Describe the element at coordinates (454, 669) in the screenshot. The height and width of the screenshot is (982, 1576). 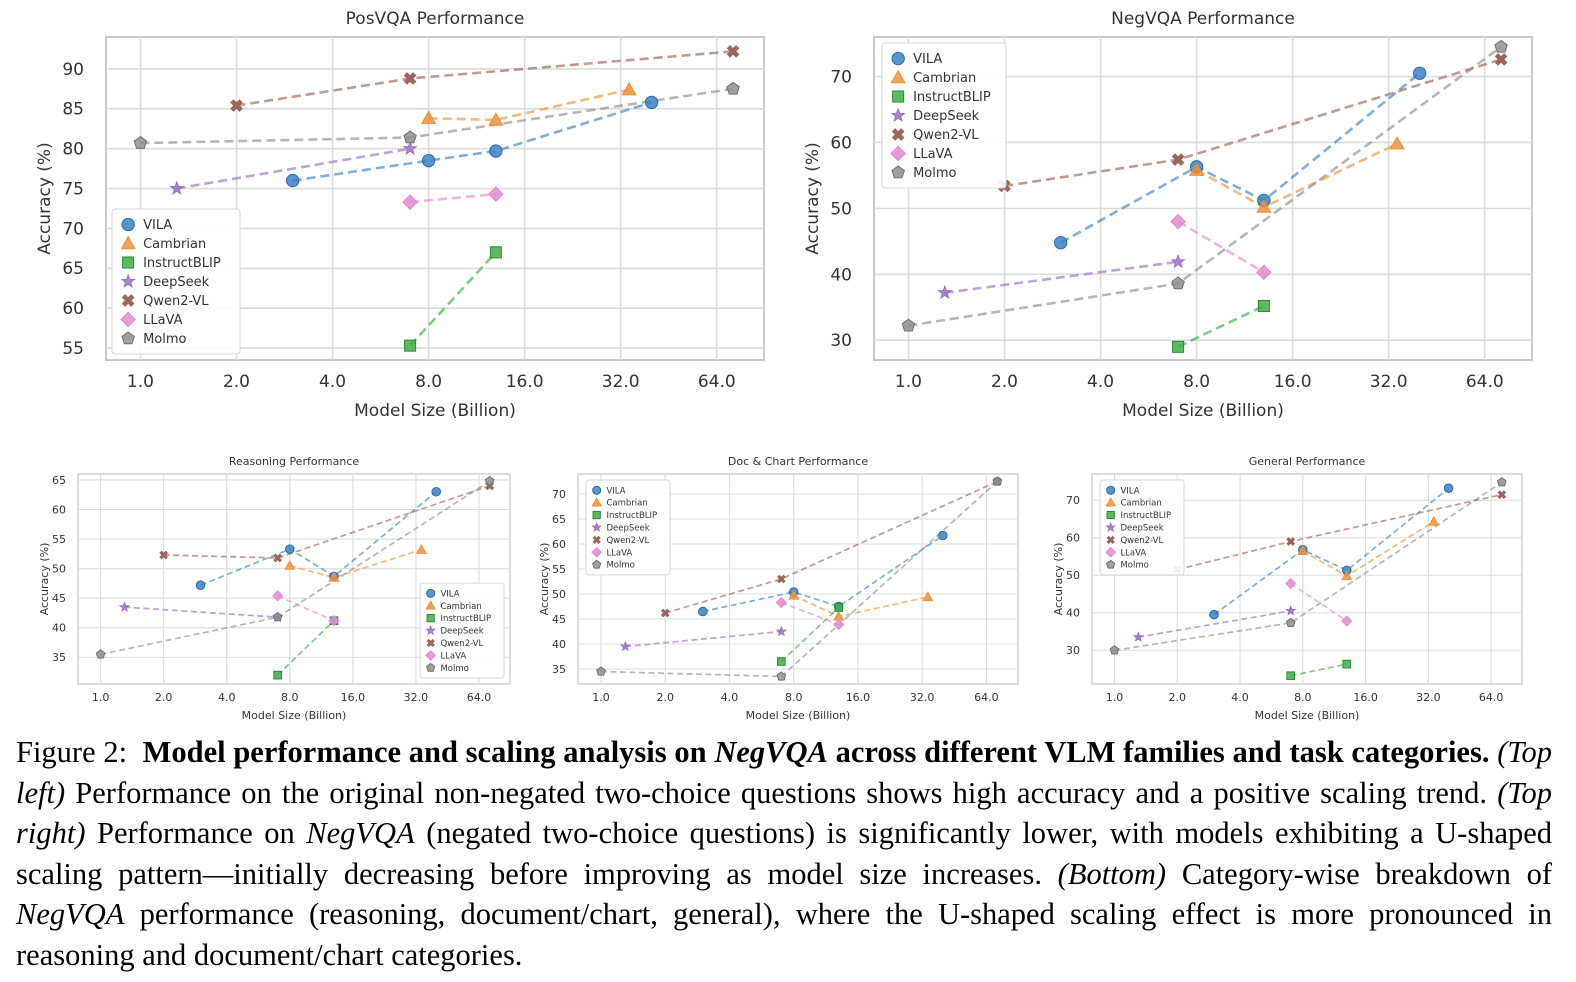
I see `legend-label-molmo: Molmo` at that location.